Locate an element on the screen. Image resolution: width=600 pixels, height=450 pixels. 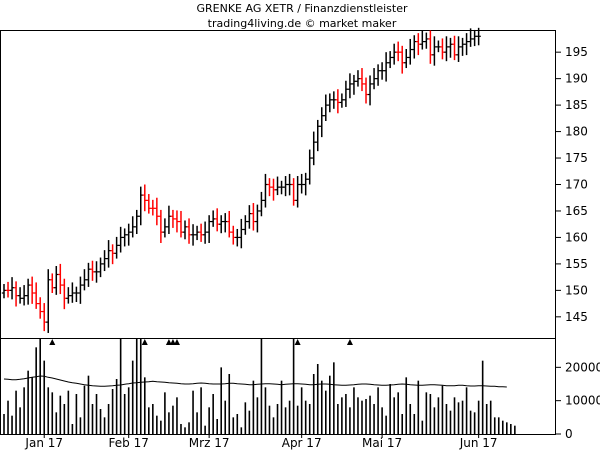
date-tick-label: Mai 17 is located at coordinates (382, 443).